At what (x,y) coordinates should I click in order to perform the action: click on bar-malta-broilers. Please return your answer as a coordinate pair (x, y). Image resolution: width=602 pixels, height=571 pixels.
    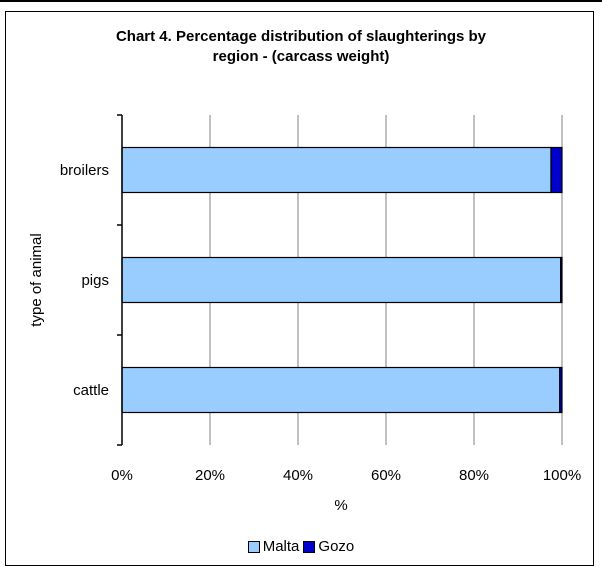
    Looking at the image, I should click on (336, 170).